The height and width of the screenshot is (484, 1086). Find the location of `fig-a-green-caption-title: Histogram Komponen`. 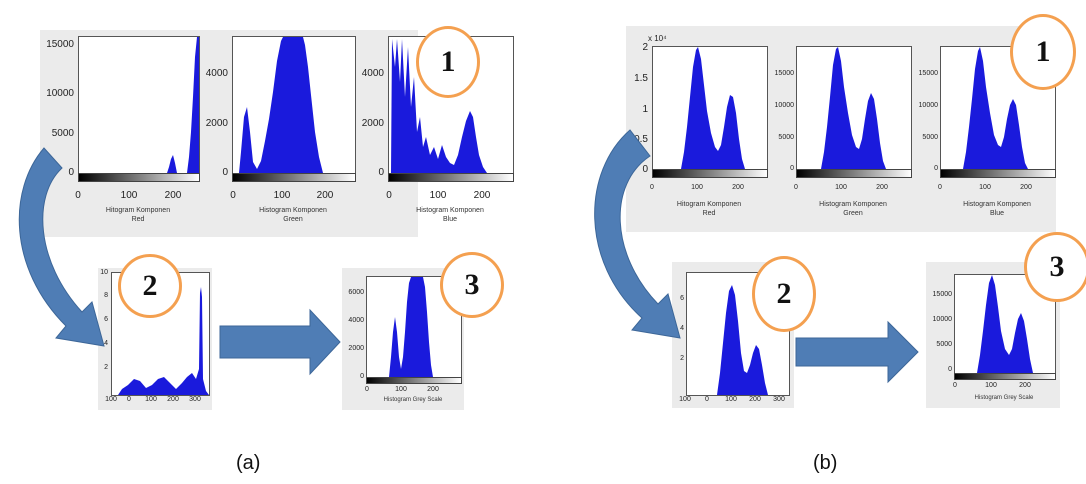

fig-a-green-caption-title: Histogram Komponen is located at coordinates (293, 210).